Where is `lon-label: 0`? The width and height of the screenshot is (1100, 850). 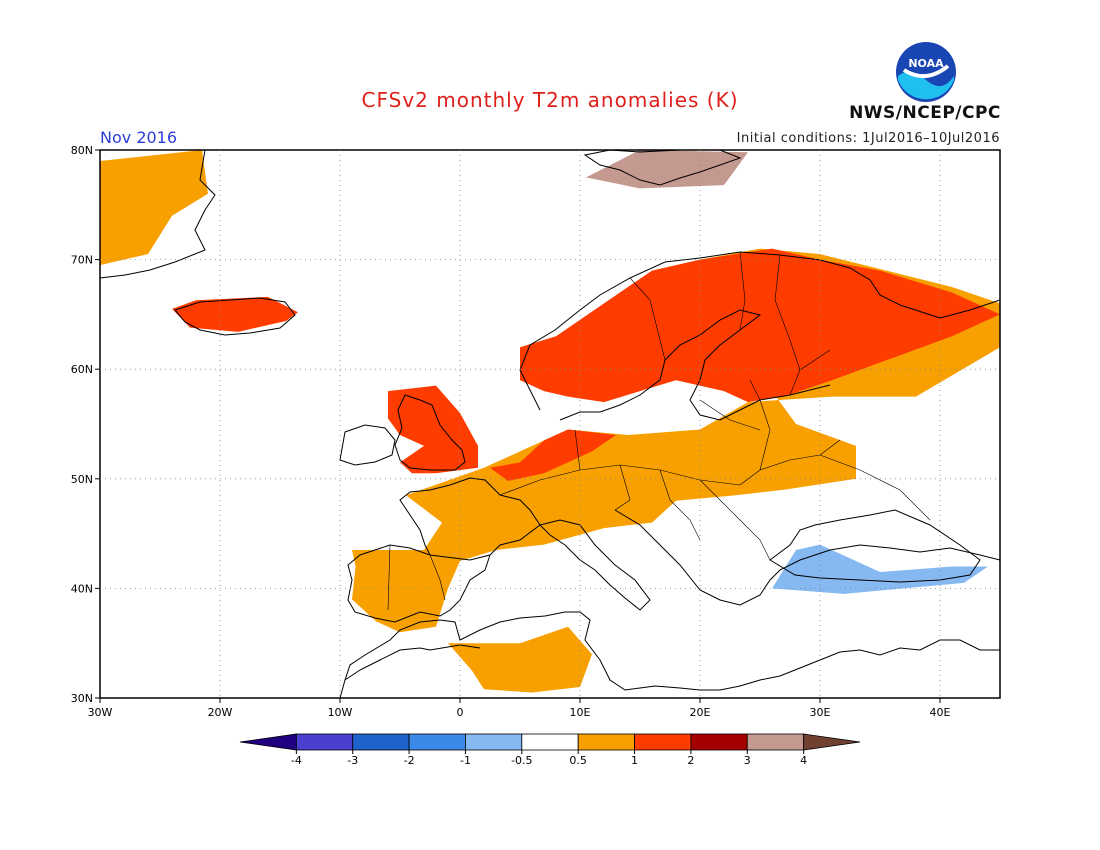 lon-label: 0 is located at coordinates (460, 712).